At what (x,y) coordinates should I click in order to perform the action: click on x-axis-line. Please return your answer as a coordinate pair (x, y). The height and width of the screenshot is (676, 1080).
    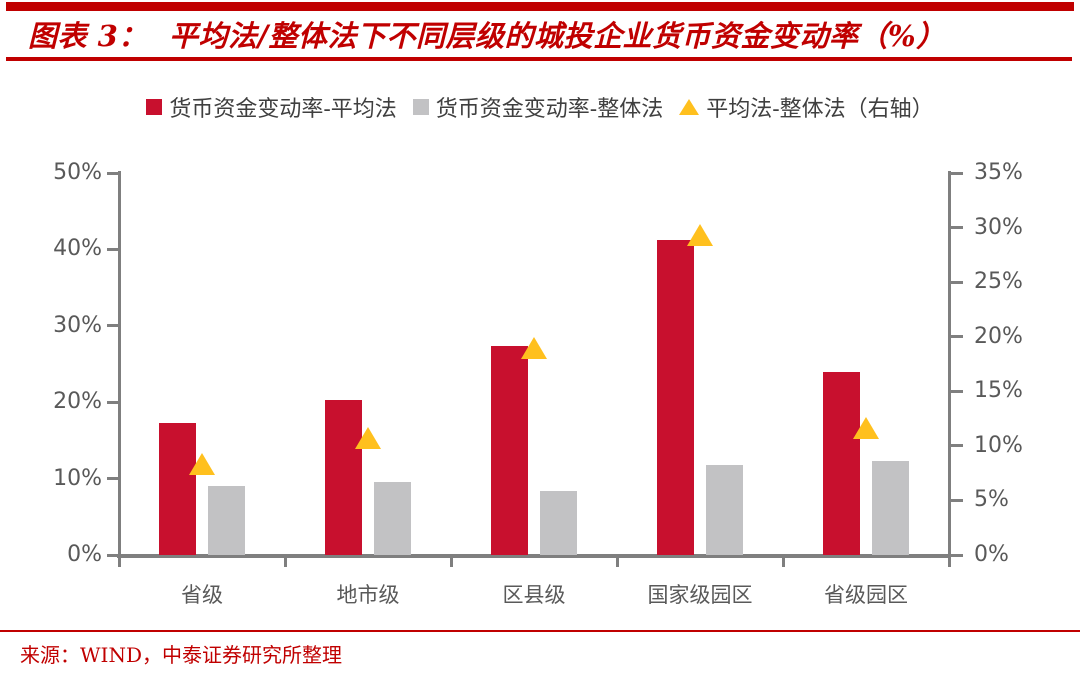
    Looking at the image, I should click on (534, 556).